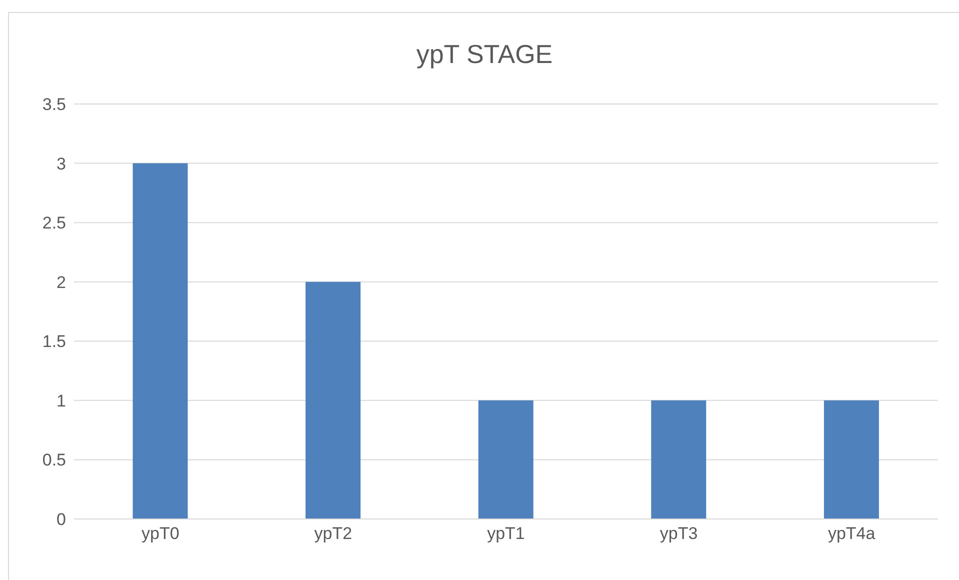  I want to click on y-tick-label: 2, so click(61, 282).